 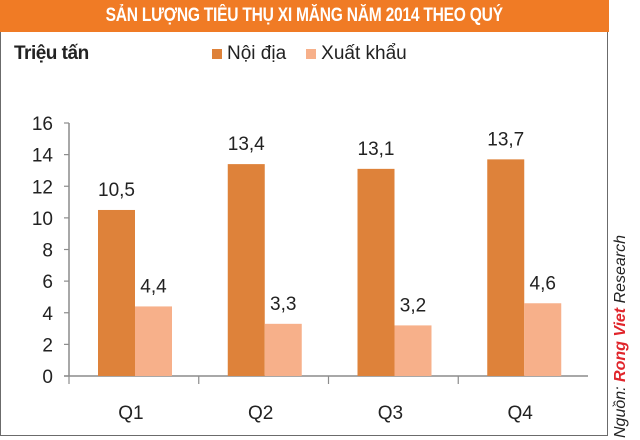 What do you see at coordinates (620, 271) in the screenshot?
I see `source-suffix: Research` at bounding box center [620, 271].